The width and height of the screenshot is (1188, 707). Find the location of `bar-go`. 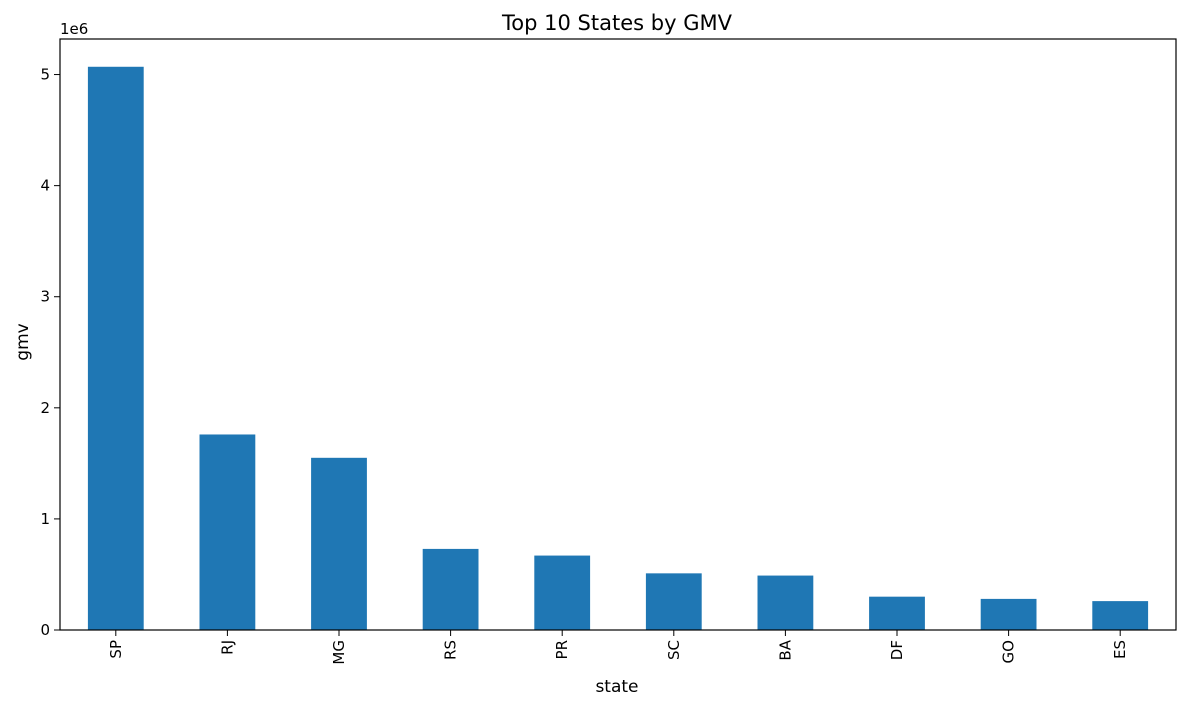

bar-go is located at coordinates (1008, 614).